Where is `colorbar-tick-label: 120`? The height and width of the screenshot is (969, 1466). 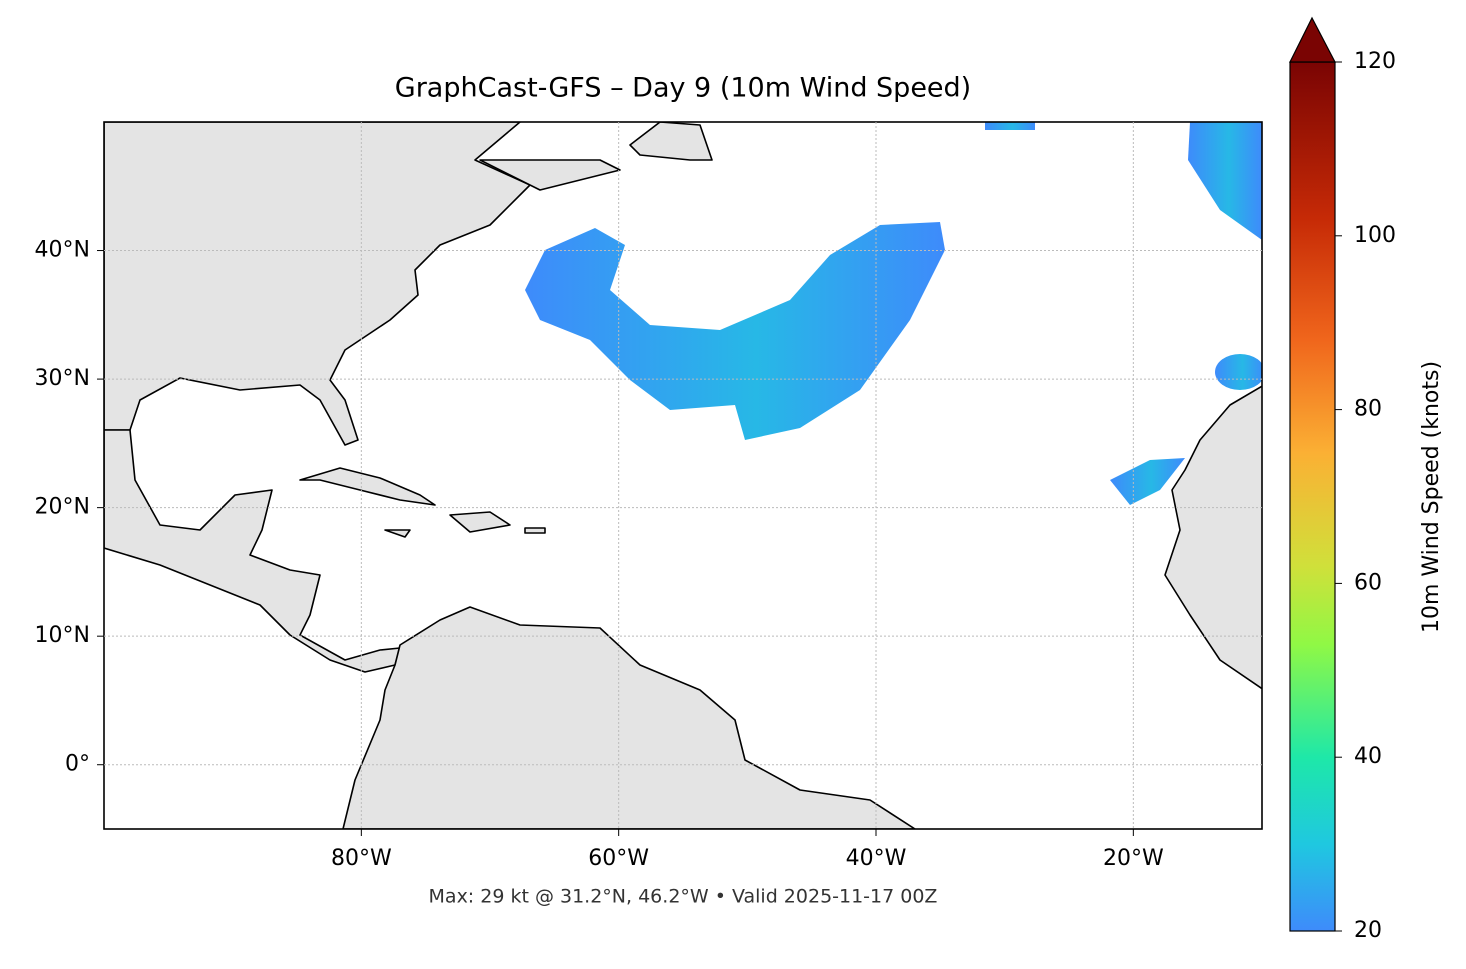 colorbar-tick-label: 120 is located at coordinates (1375, 61).